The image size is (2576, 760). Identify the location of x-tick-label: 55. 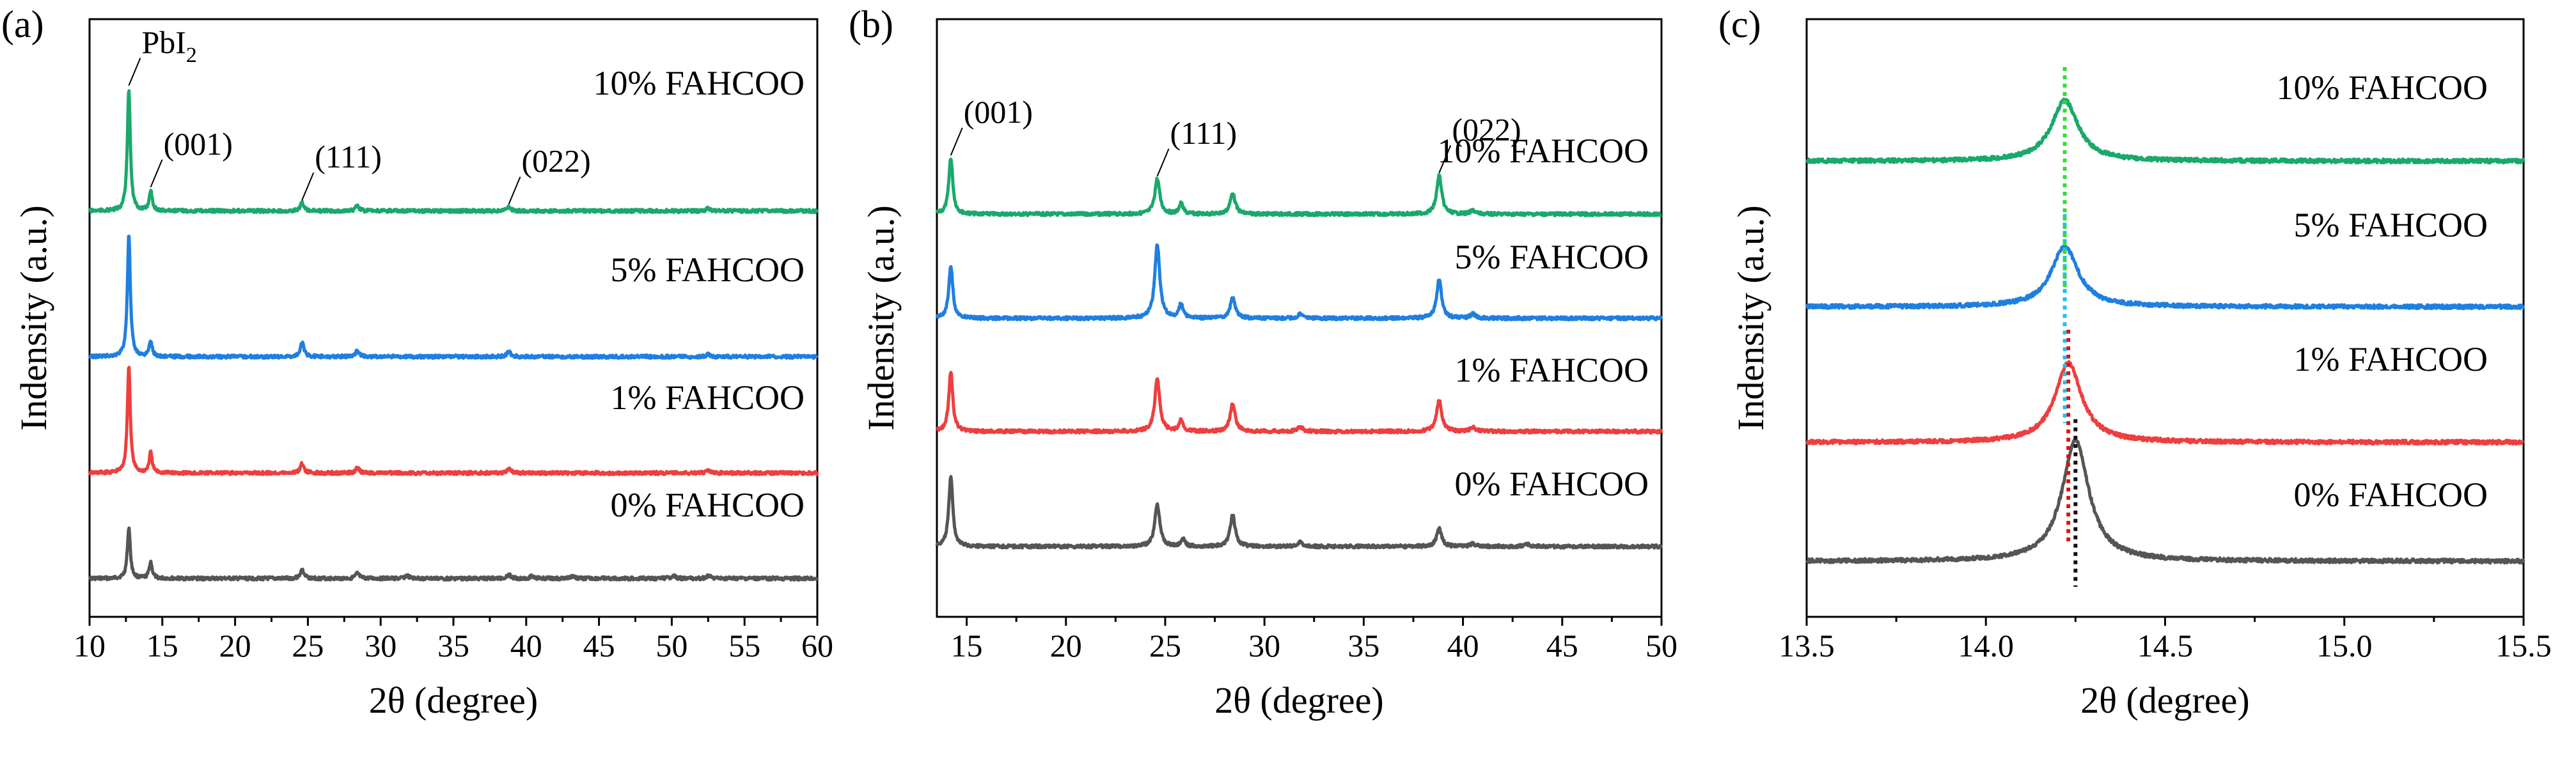
(744, 645).